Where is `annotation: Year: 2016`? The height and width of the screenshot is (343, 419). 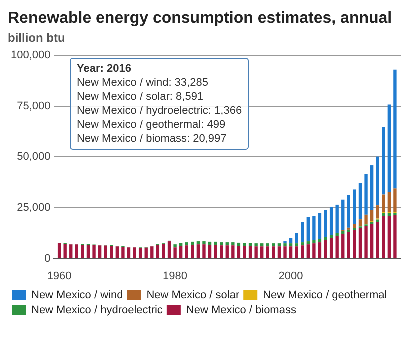 annotation: Year: 2016 is located at coordinates (104, 69).